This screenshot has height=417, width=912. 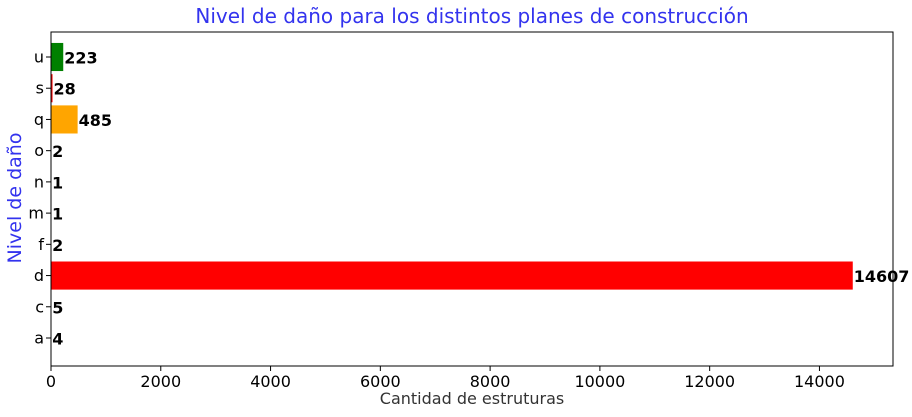 I want to click on y-tick-label: u, so click(x=39, y=57).